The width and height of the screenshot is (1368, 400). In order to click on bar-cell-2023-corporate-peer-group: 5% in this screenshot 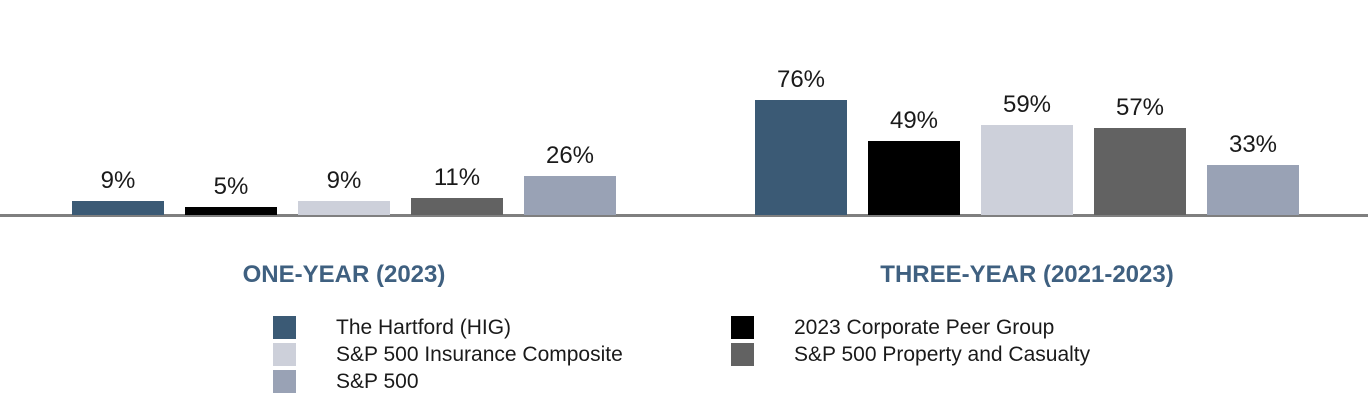, I will do `click(231, 194)`.